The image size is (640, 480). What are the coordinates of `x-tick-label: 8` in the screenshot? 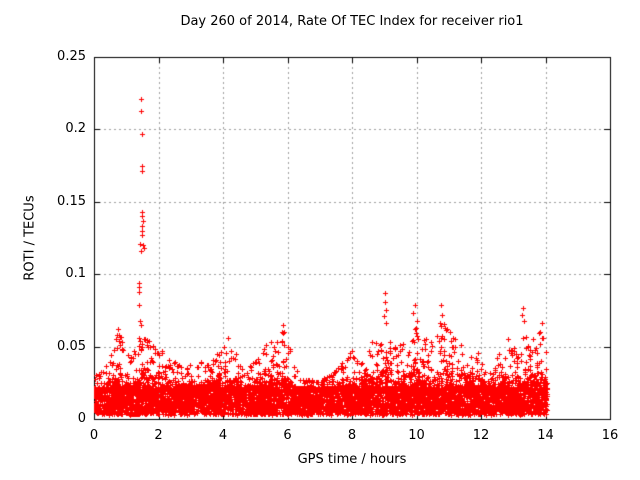 It's located at (352, 435).